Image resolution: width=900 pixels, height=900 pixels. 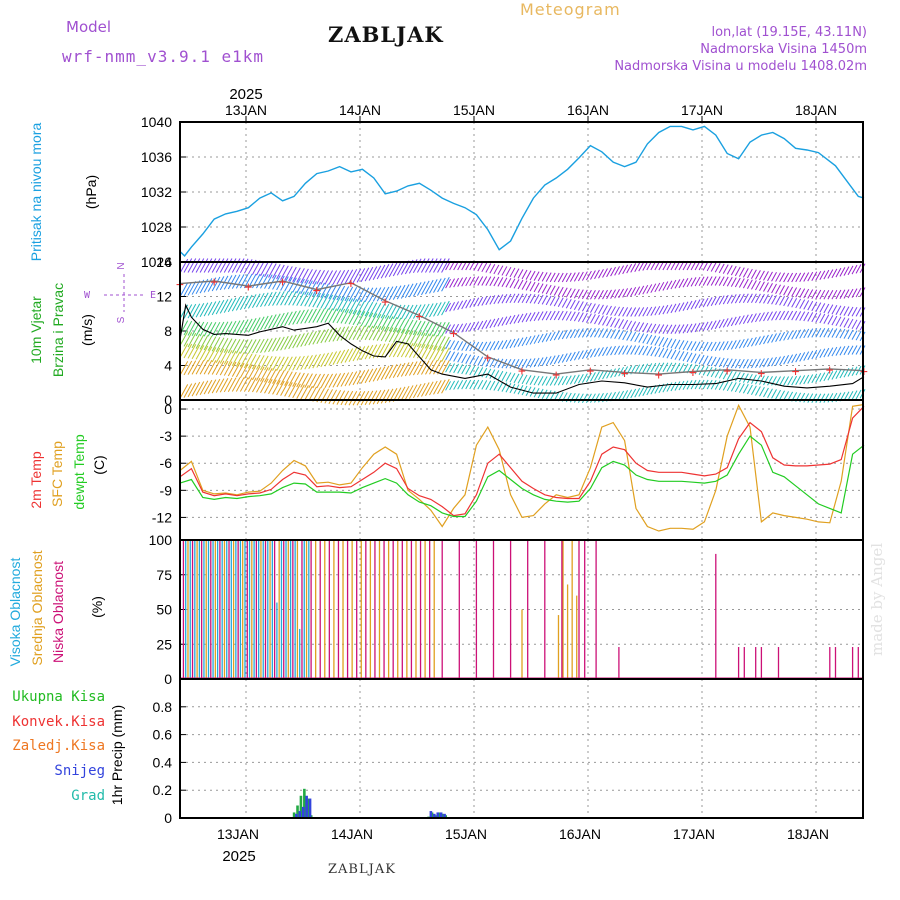 What do you see at coordinates (248, 287) in the screenshot?
I see `wind-direction-marker: +` at bounding box center [248, 287].